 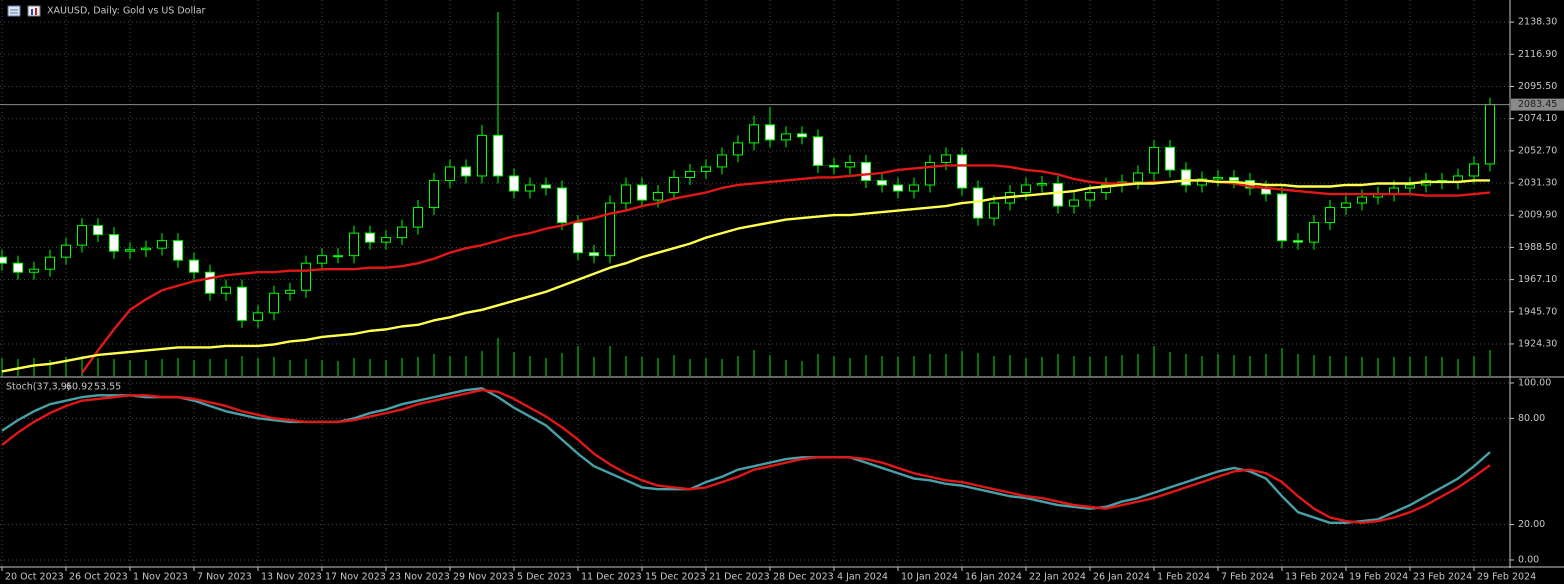 I want to click on y-tick-label: 80.00, so click(x=1531, y=418).